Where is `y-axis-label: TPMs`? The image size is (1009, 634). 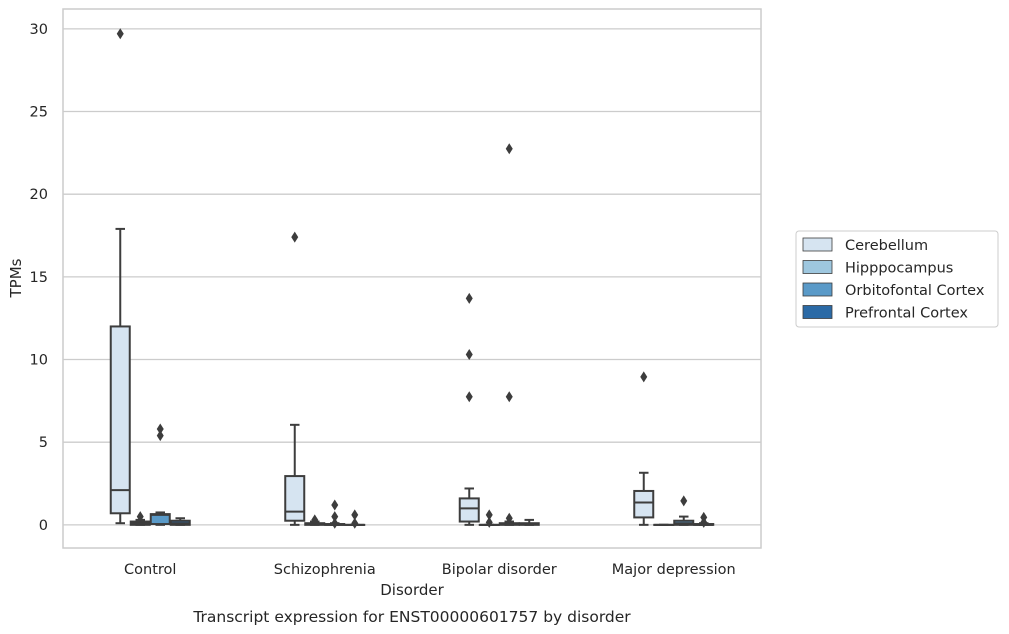
y-axis-label: TPMs is located at coordinates (16, 278).